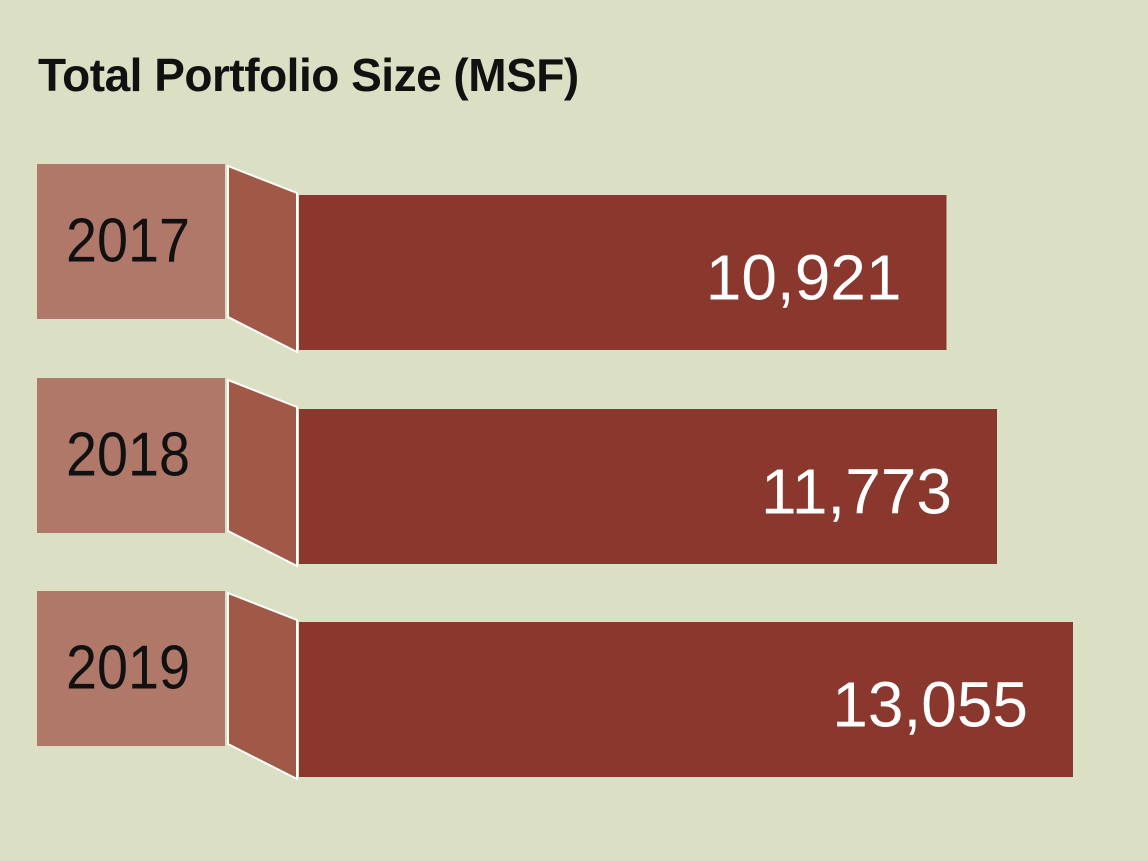 This screenshot has width=1148, height=861. Describe the element at coordinates (128, 455) in the screenshot. I see `category-label: 2018` at that location.